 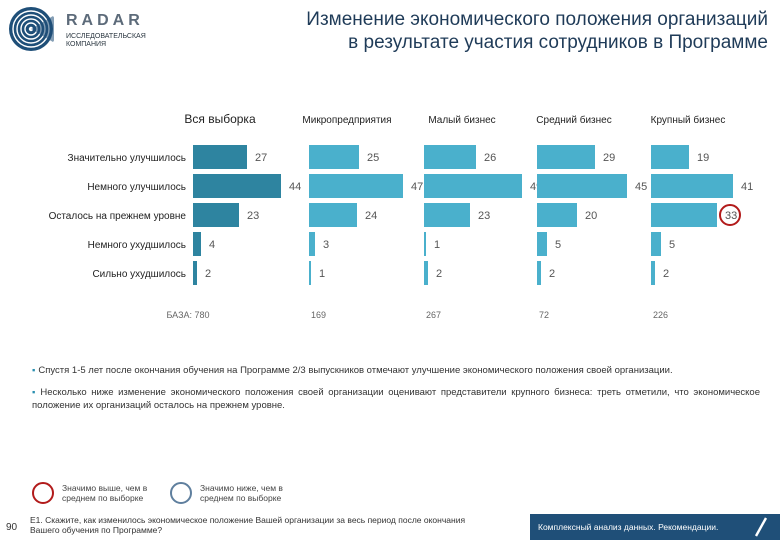 What do you see at coordinates (703, 158) in the screenshot?
I see `data-label: 19` at bounding box center [703, 158].